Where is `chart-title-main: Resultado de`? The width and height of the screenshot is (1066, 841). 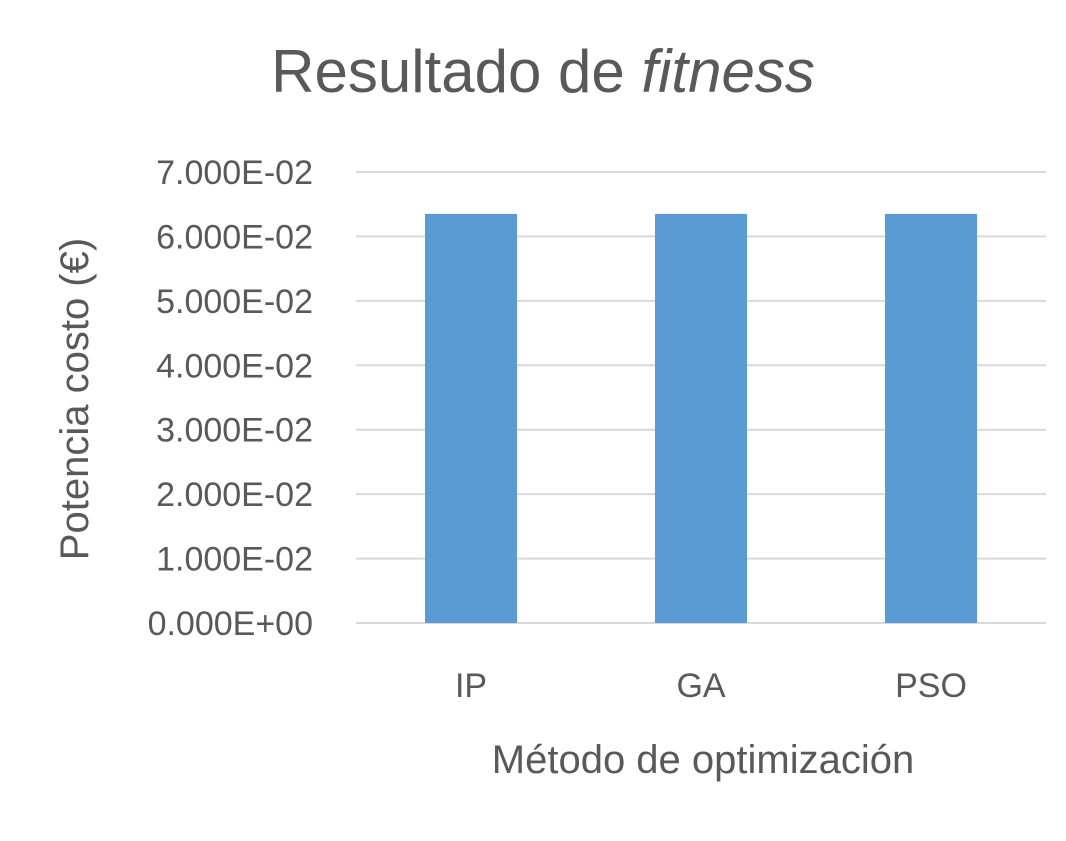 chart-title-main: Resultado de is located at coordinates (448, 71).